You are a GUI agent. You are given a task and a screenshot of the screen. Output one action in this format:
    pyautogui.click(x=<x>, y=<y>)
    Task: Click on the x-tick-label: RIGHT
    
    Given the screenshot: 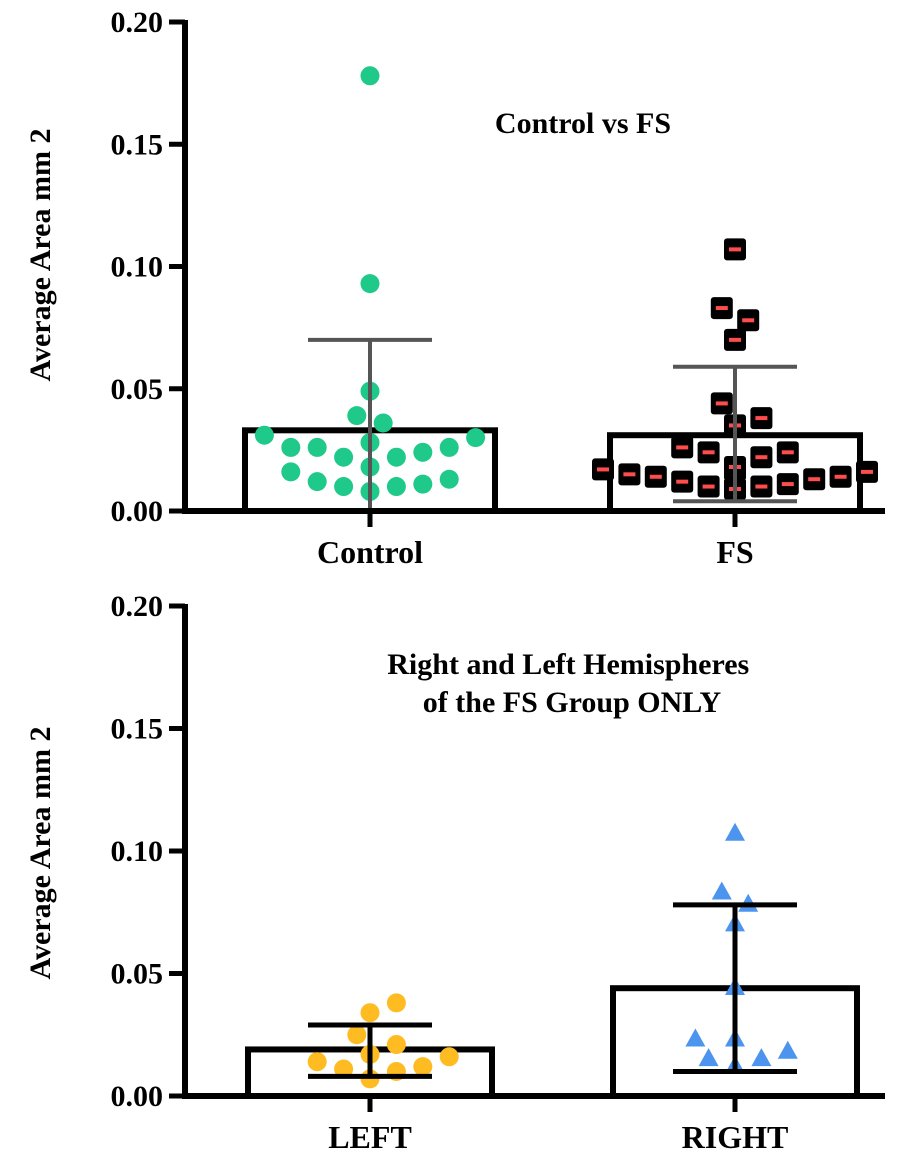 What is the action you would take?
    pyautogui.click(x=735, y=1137)
    